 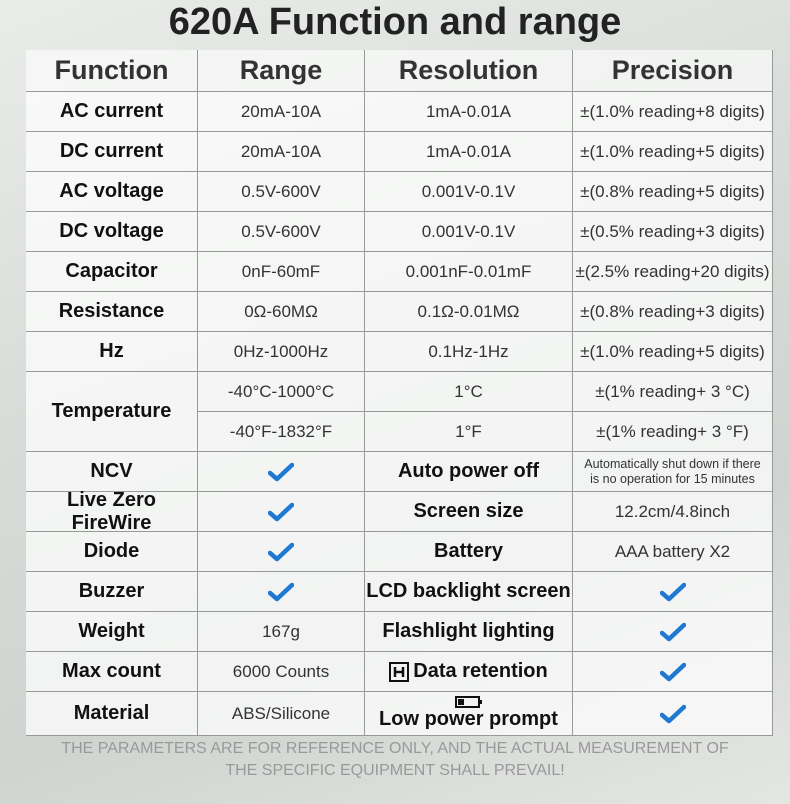 I want to click on cell-text: 167g, so click(x=281, y=631).